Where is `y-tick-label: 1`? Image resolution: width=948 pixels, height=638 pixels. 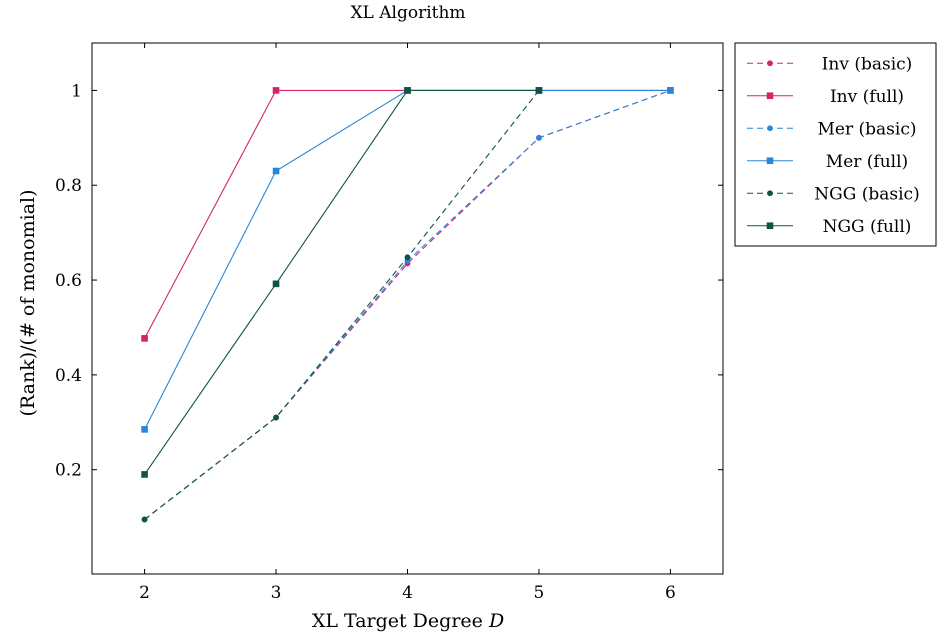
y-tick-label: 1 is located at coordinates (76, 91).